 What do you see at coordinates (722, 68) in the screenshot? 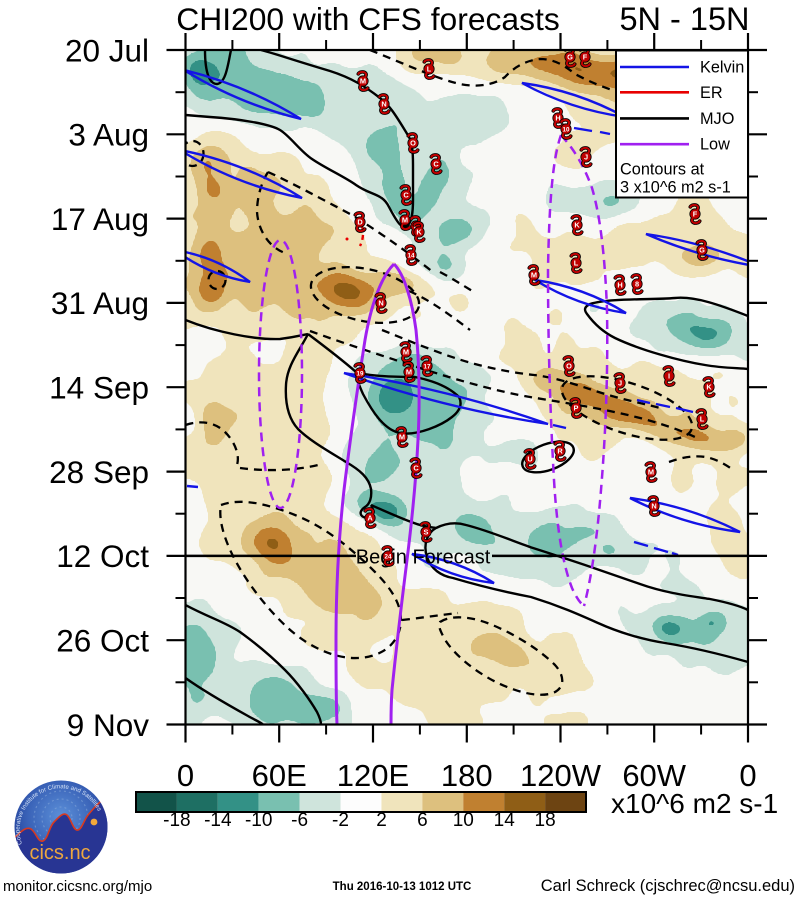
I see `svg-text: Kelvin` at bounding box center [722, 68].